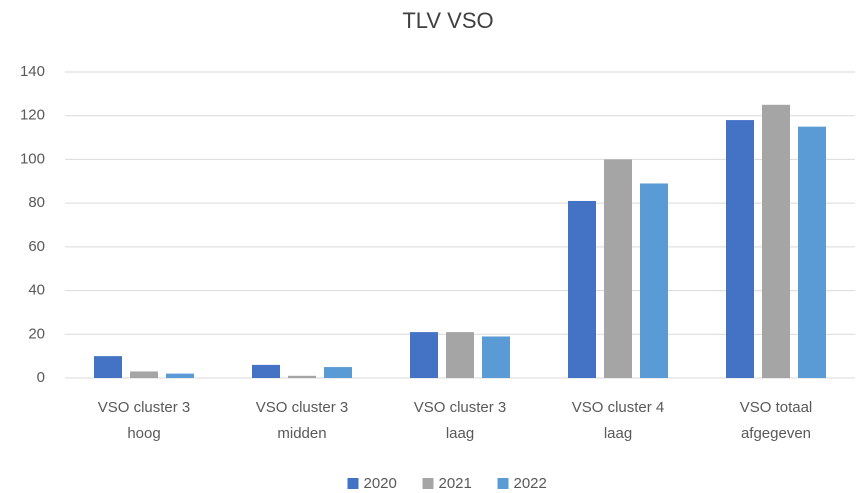 Image resolution: width=859 pixels, height=493 pixels. What do you see at coordinates (380, 483) in the screenshot?
I see `legend-label: 2020` at bounding box center [380, 483].